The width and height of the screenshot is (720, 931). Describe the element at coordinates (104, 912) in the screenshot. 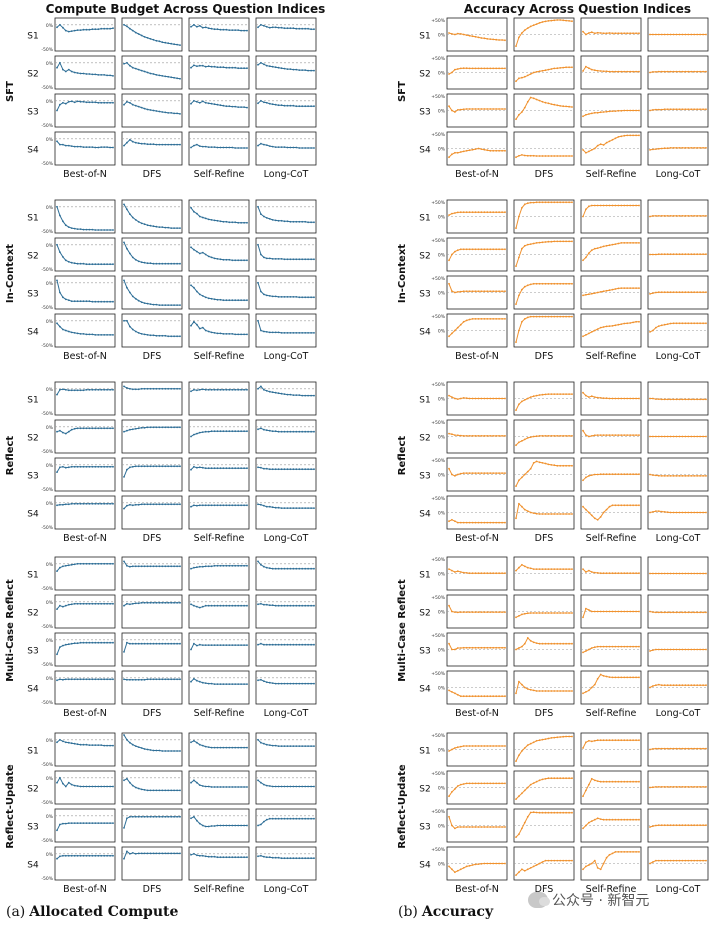

I see `caption-text: Allocated Compute` at that location.